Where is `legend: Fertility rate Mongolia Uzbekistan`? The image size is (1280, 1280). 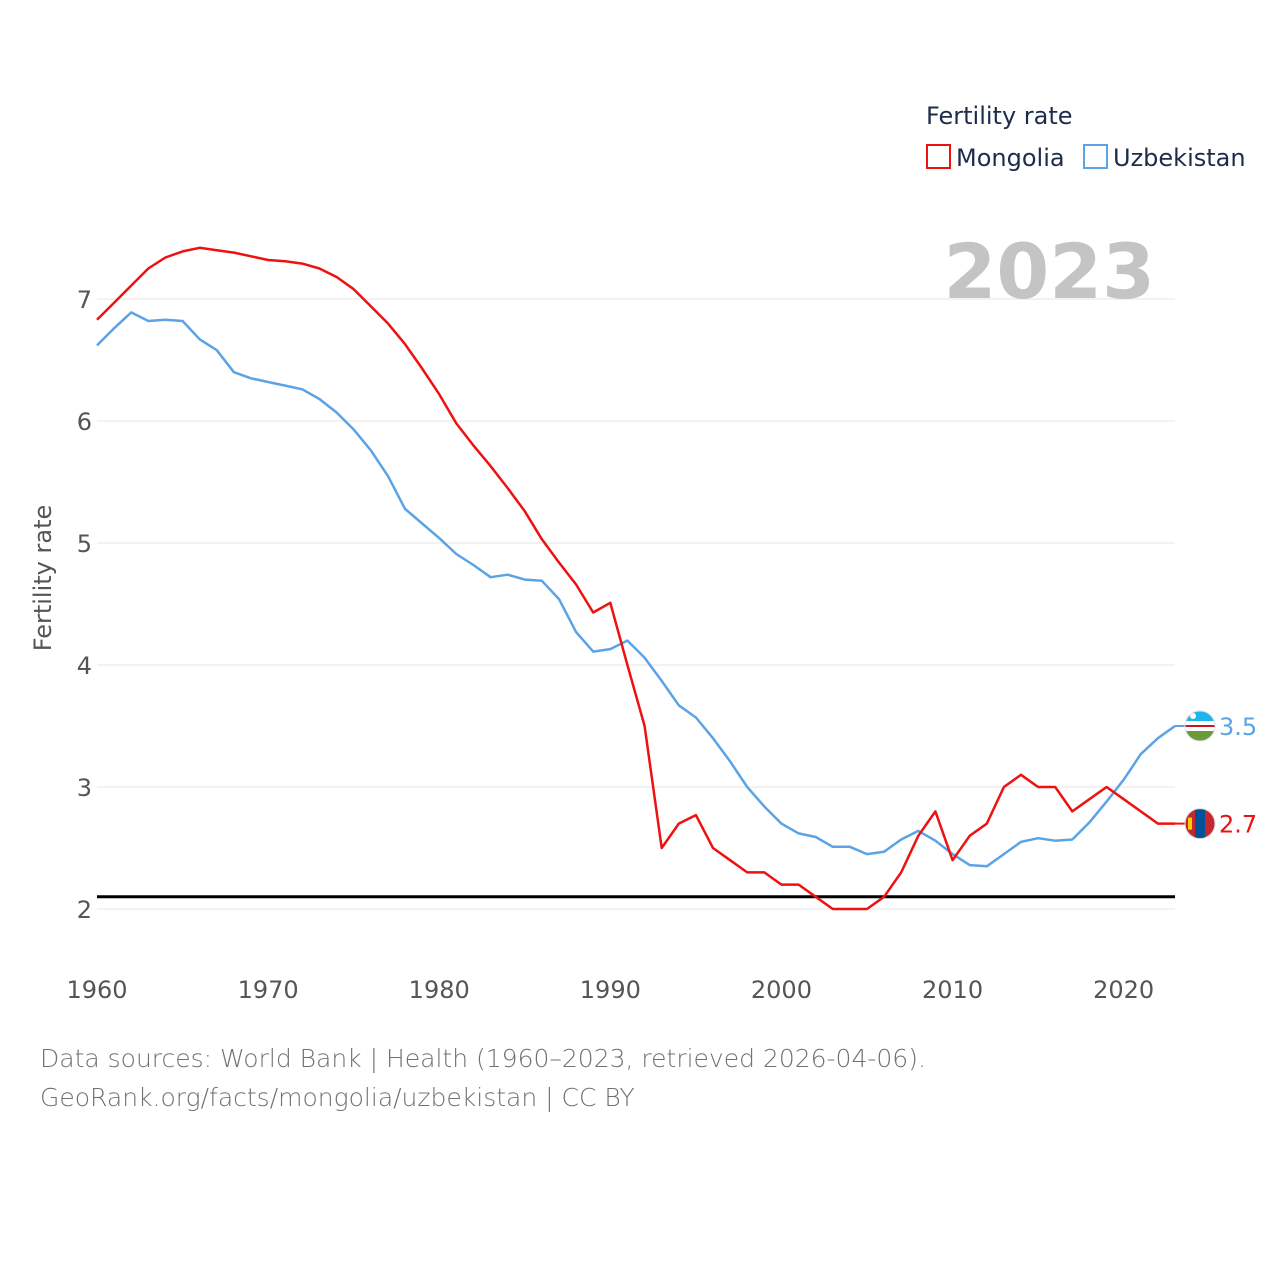
legend: Fertility rate Mongolia Uzbekistan is located at coordinates (1086, 137).